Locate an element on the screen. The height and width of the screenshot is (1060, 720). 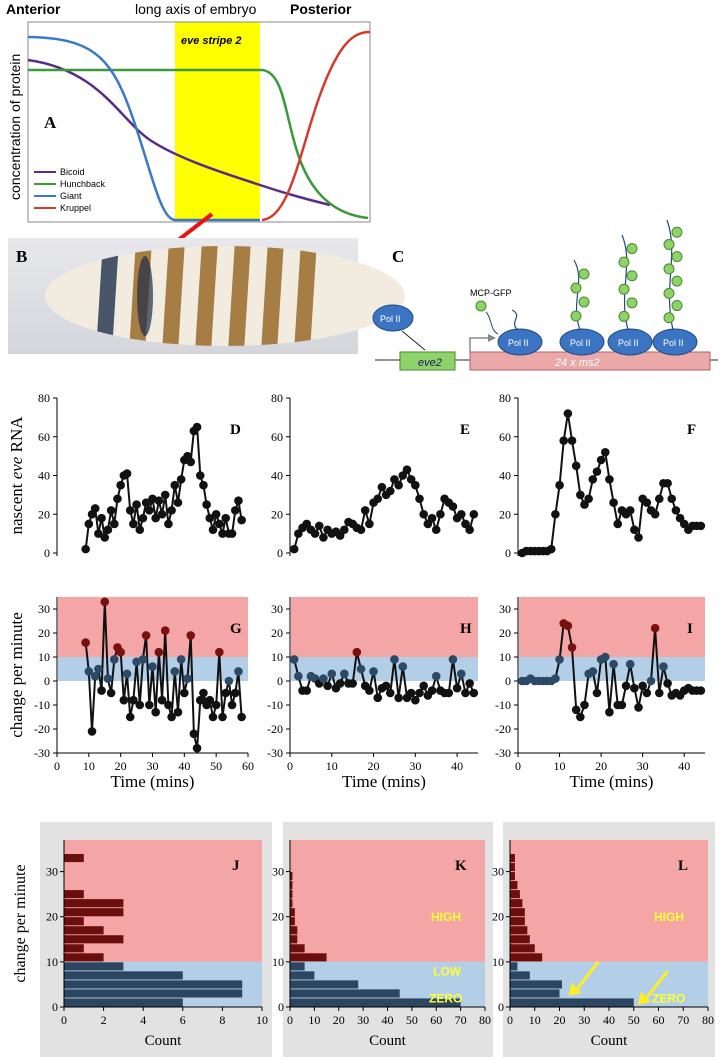
y-tick-label: 20 is located at coordinates (278, 917).